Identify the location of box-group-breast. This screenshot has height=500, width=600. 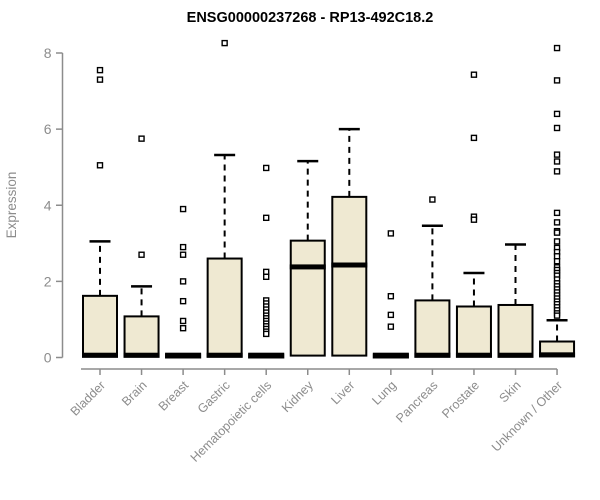
(183, 282).